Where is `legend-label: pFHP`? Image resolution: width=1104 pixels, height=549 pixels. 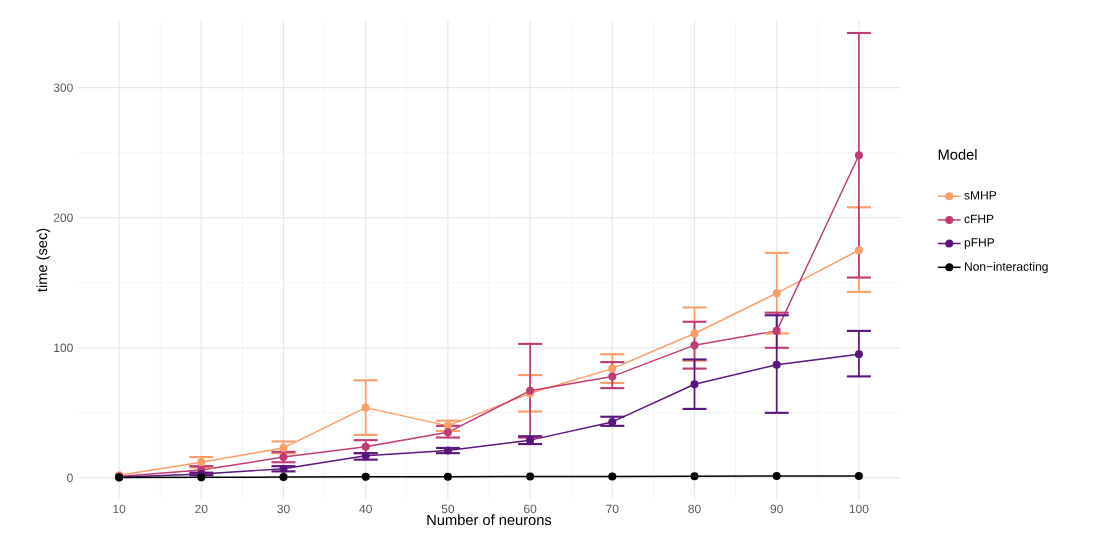 legend-label: pFHP is located at coordinates (979, 244).